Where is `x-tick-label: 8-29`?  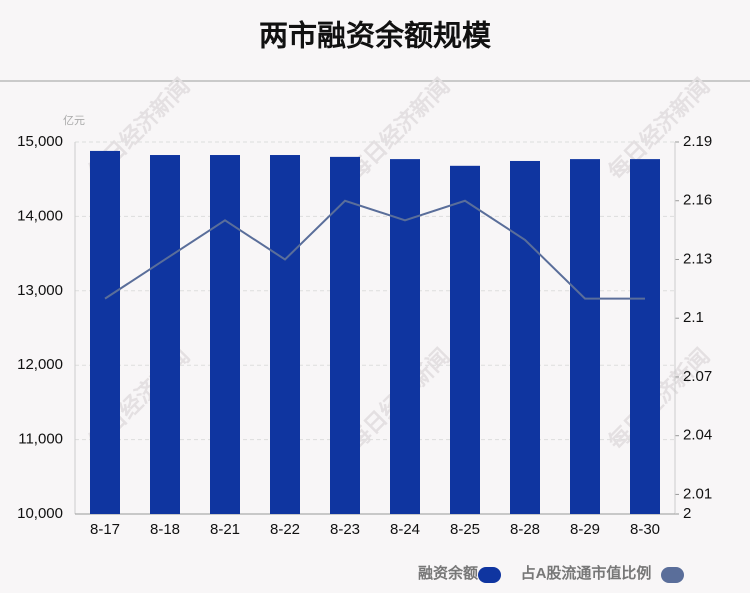 x-tick-label: 8-29 is located at coordinates (585, 529).